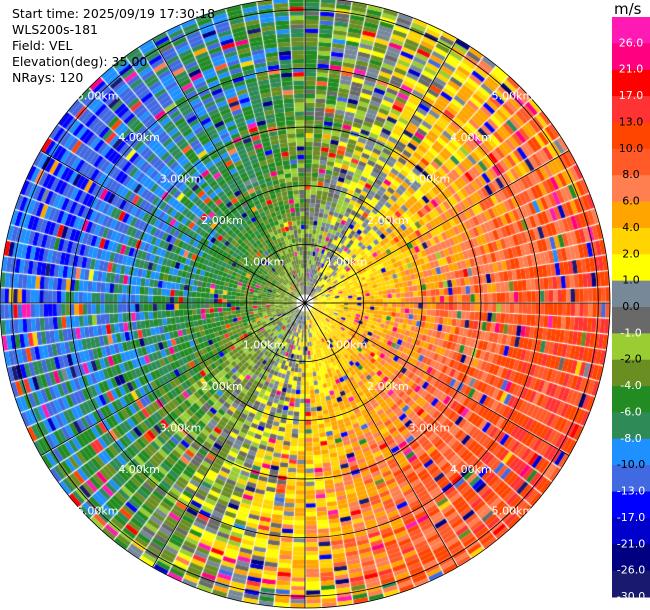 The height and width of the screenshot is (610, 650). Describe the element at coordinates (630, 411) in the screenshot. I see `colorbar-tick-label: -6.0` at that location.